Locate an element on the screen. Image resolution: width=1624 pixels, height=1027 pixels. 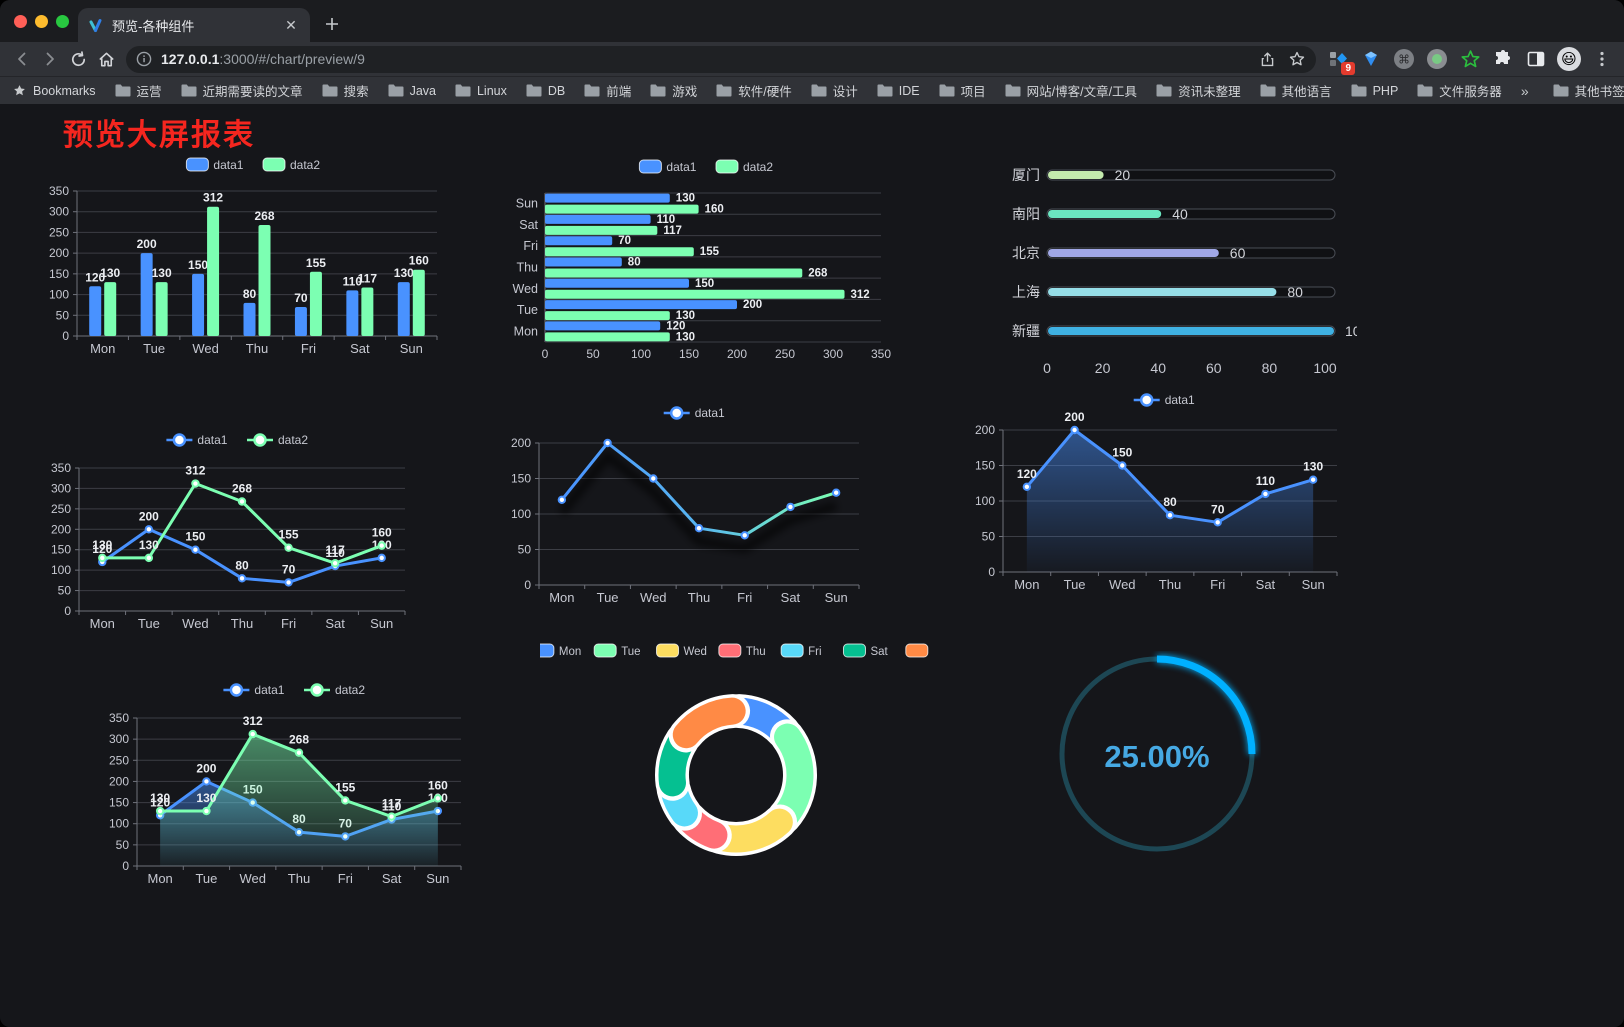
tab-close-icon: ✕ is located at coordinates (291, 25).